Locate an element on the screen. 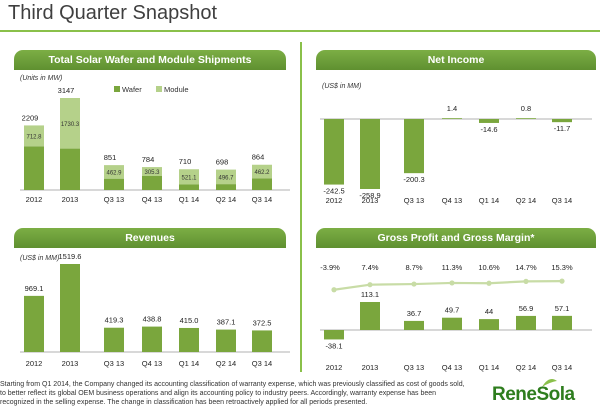 The height and width of the screenshot is (413, 600). total-value-label: 710 is located at coordinates (185, 161).